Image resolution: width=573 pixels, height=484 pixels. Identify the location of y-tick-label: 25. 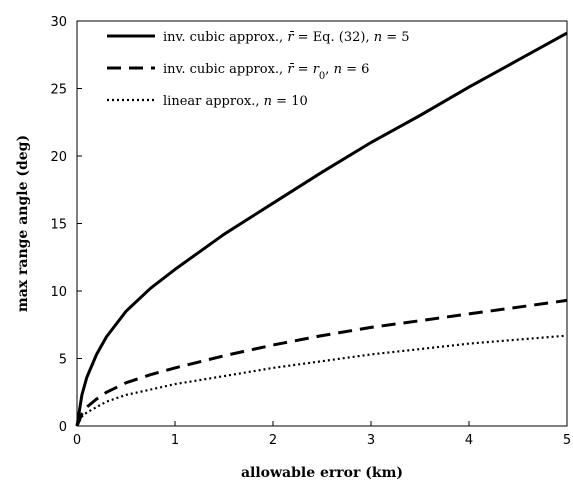
(58, 90).